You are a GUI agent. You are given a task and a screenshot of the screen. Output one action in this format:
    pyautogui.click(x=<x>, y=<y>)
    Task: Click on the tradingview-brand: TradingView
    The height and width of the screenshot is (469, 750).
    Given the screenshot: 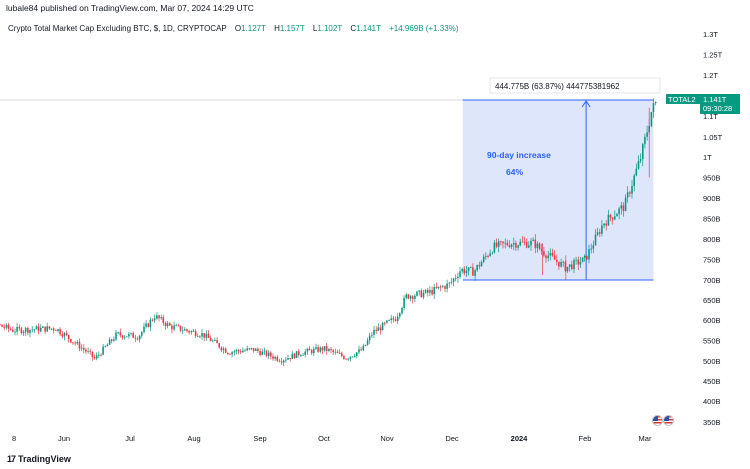 What is the action you would take?
    pyautogui.click(x=44, y=459)
    